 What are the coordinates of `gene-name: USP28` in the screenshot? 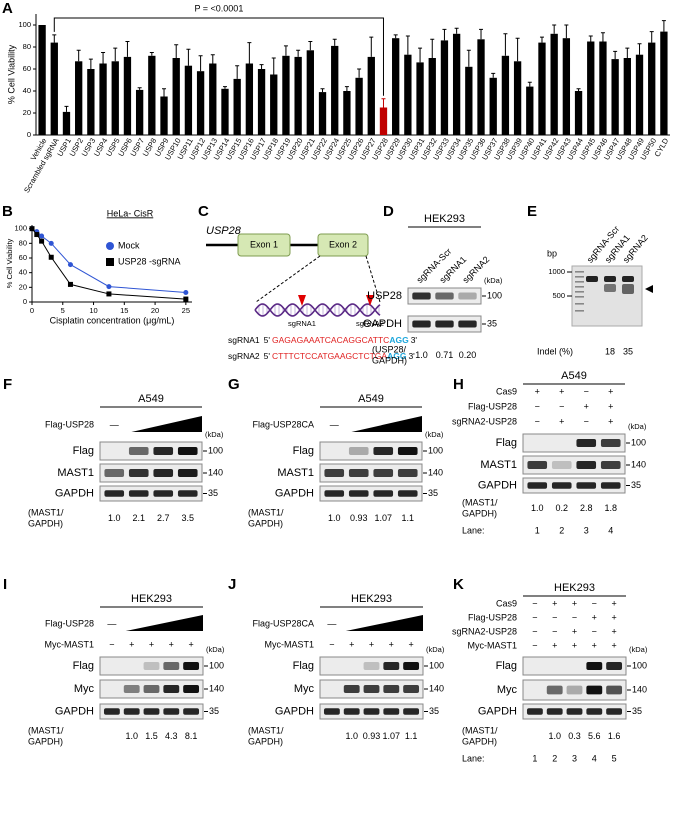 It's located at (224, 231).